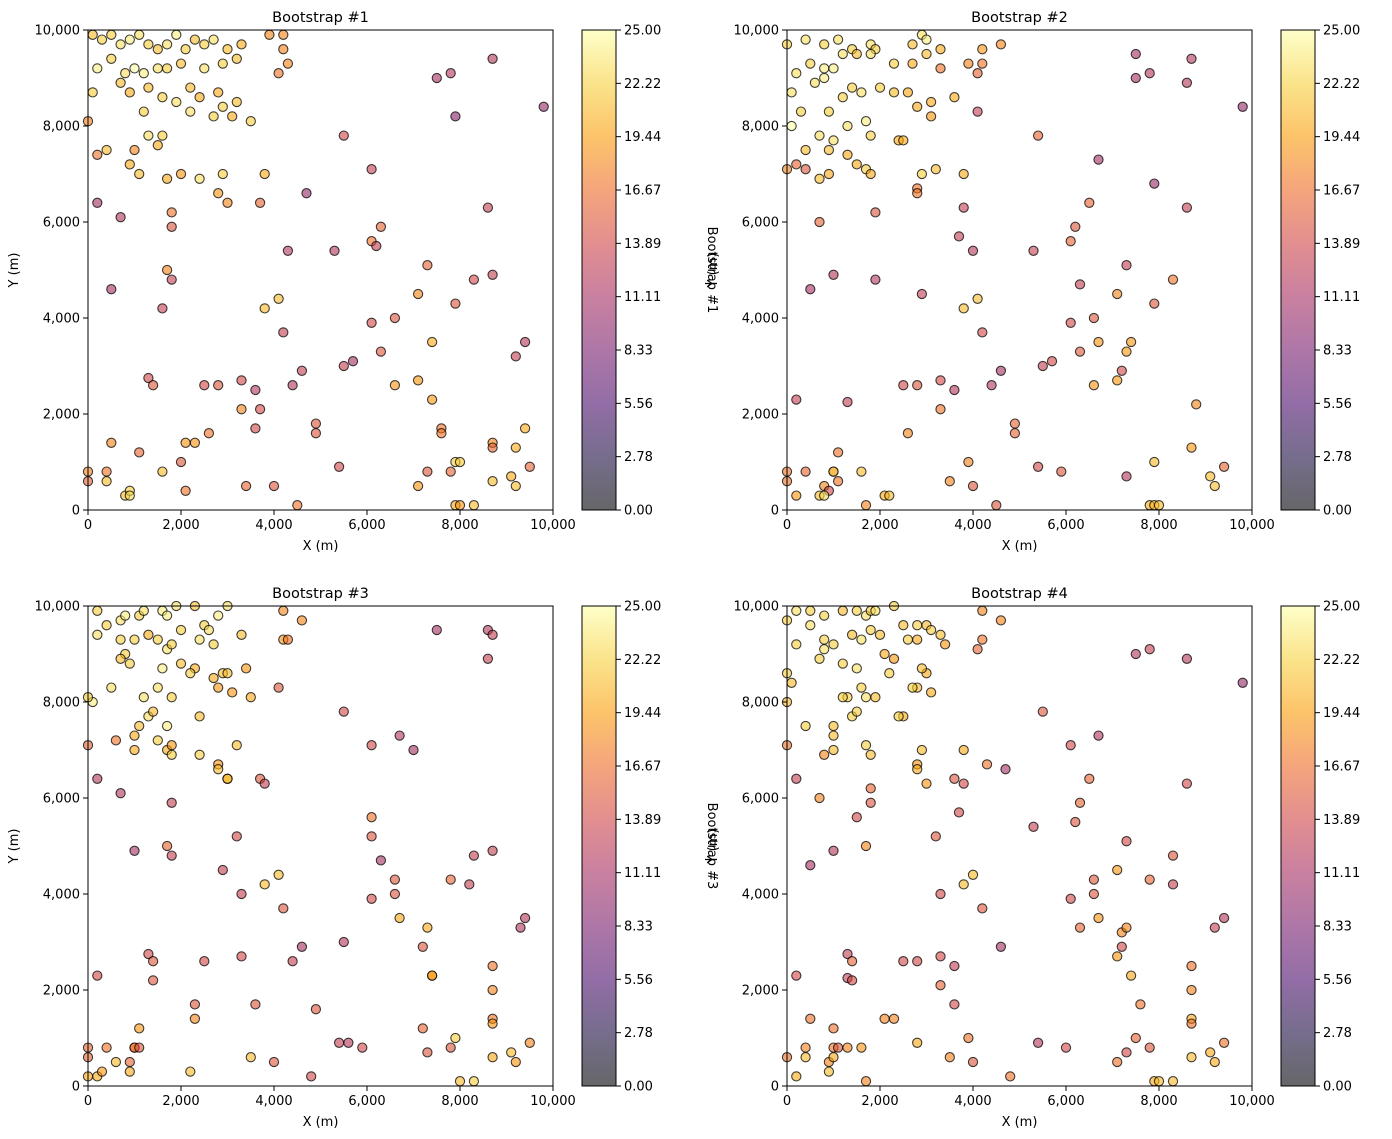 The width and height of the screenshot is (1392, 1139). I want to click on x-tick-label: 8,000, so click(1158, 1101).